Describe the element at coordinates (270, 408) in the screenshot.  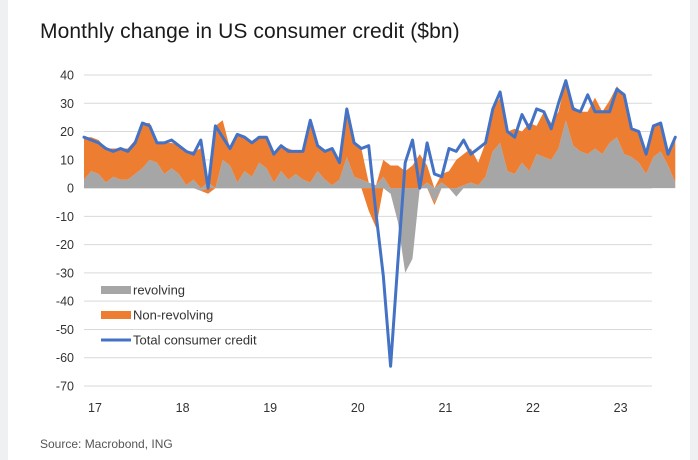
I see `x-tick-label: 19` at that location.